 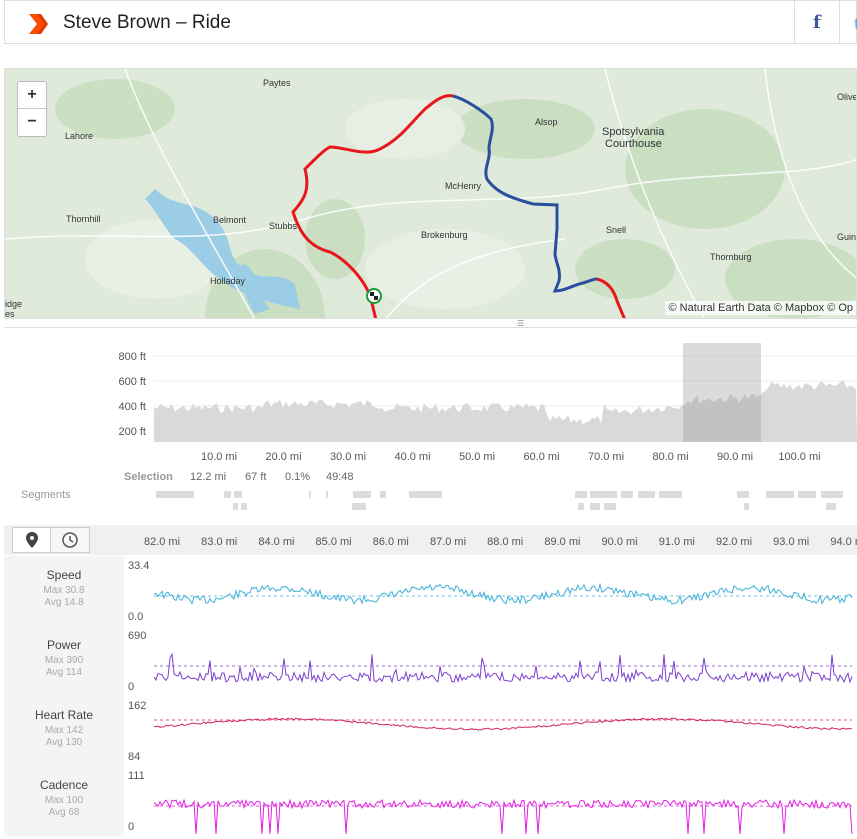 I want to click on elevation-x-tick: 60.0 mi, so click(x=541, y=457).